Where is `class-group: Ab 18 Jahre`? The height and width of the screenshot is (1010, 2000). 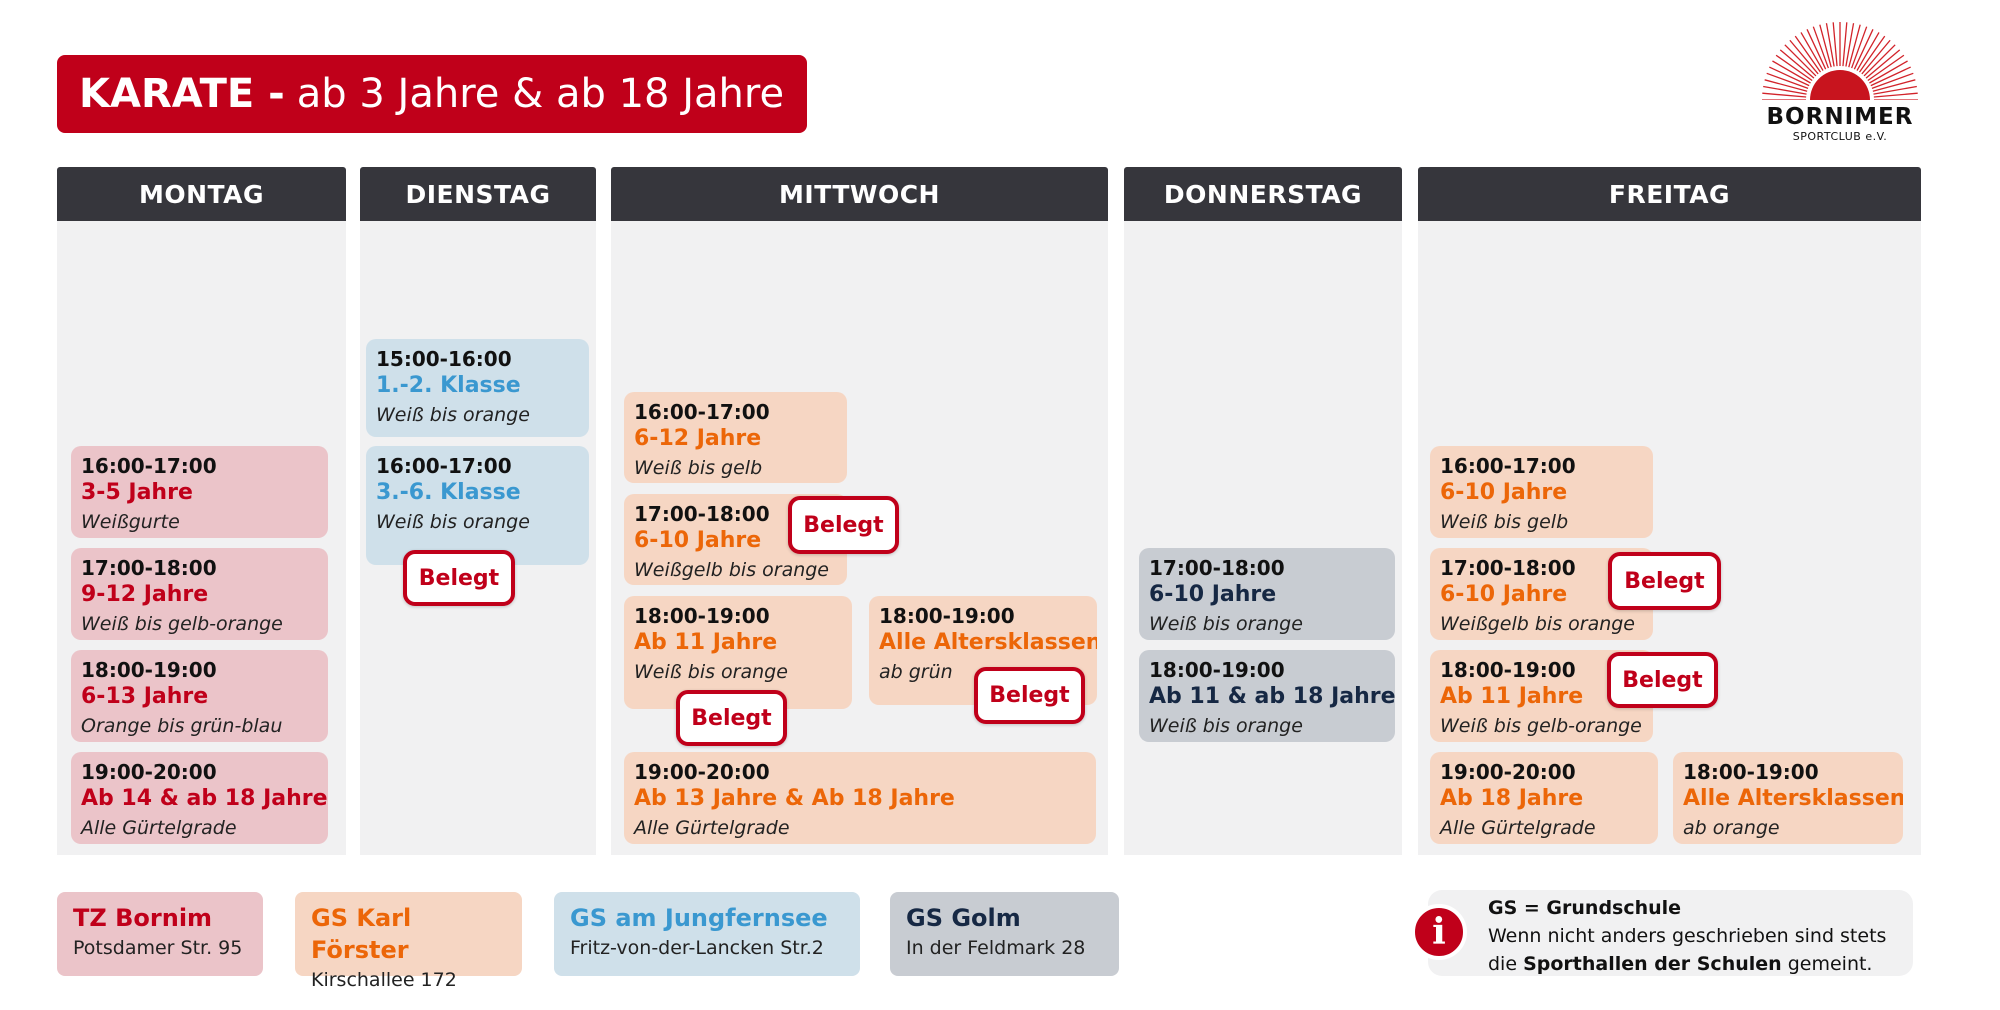
class-group: Ab 18 Jahre is located at coordinates (1512, 798).